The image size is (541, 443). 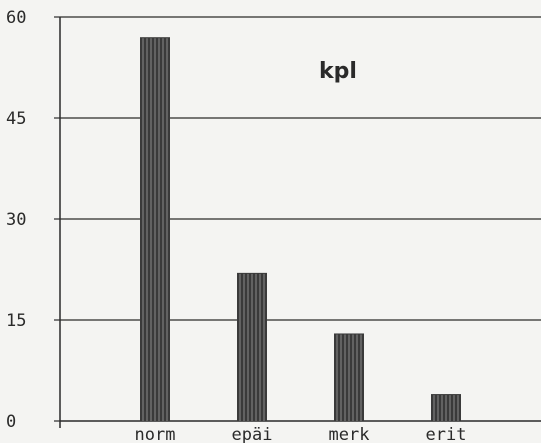 I want to click on bar-merk, so click(x=349, y=377).